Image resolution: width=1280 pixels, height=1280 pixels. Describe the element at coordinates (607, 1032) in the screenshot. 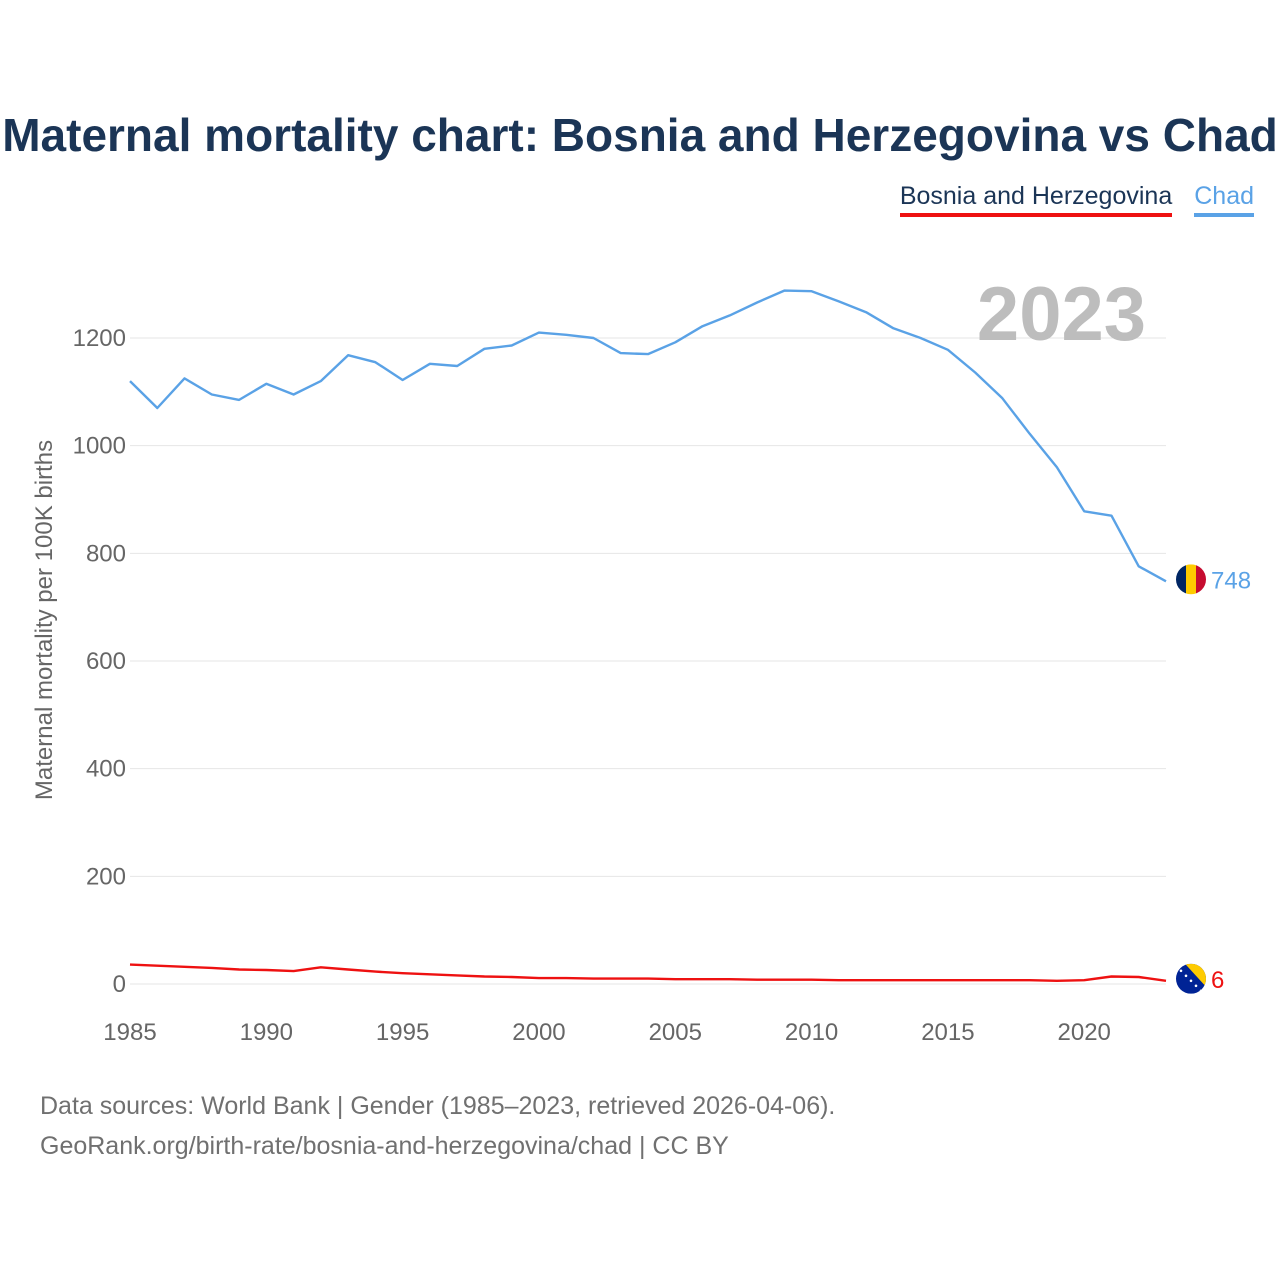

I see `x-axis-ticks: 1985 1990 1995 2000 2005 2010 2015 2020` at that location.